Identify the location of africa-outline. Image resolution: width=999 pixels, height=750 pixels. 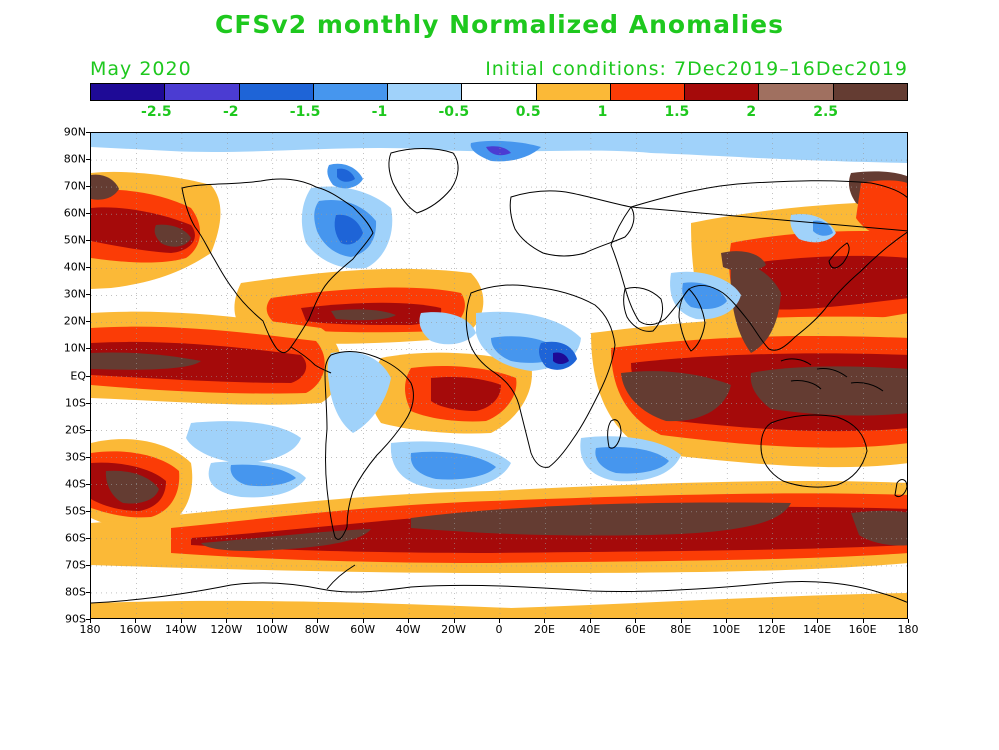
(540, 376).